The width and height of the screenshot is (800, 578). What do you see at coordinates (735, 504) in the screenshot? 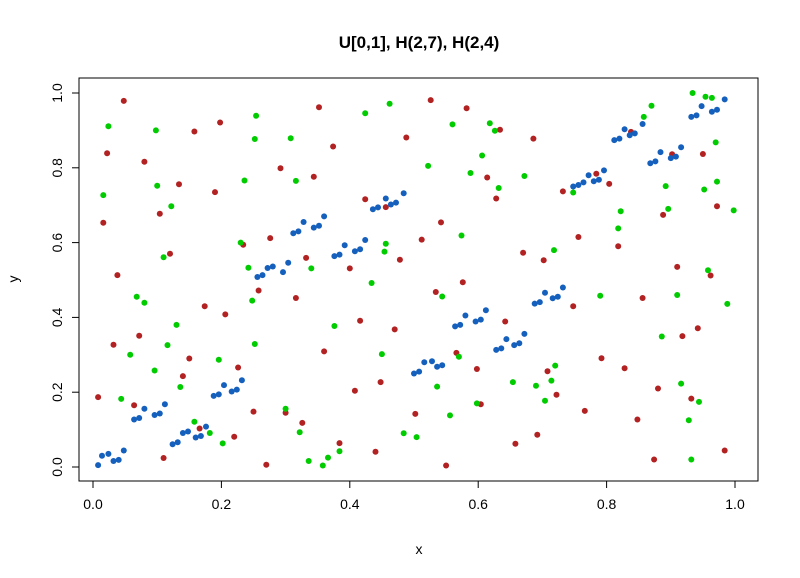
I see `x-tick-label: 1.0` at bounding box center [735, 504].